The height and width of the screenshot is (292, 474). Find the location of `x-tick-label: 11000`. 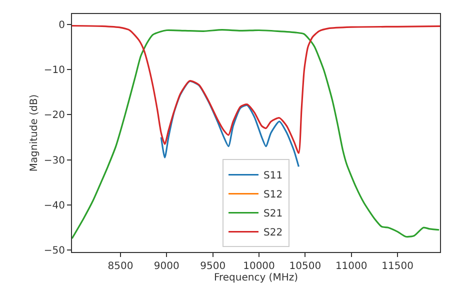

x-tick-label: 11000 is located at coordinates (351, 266).